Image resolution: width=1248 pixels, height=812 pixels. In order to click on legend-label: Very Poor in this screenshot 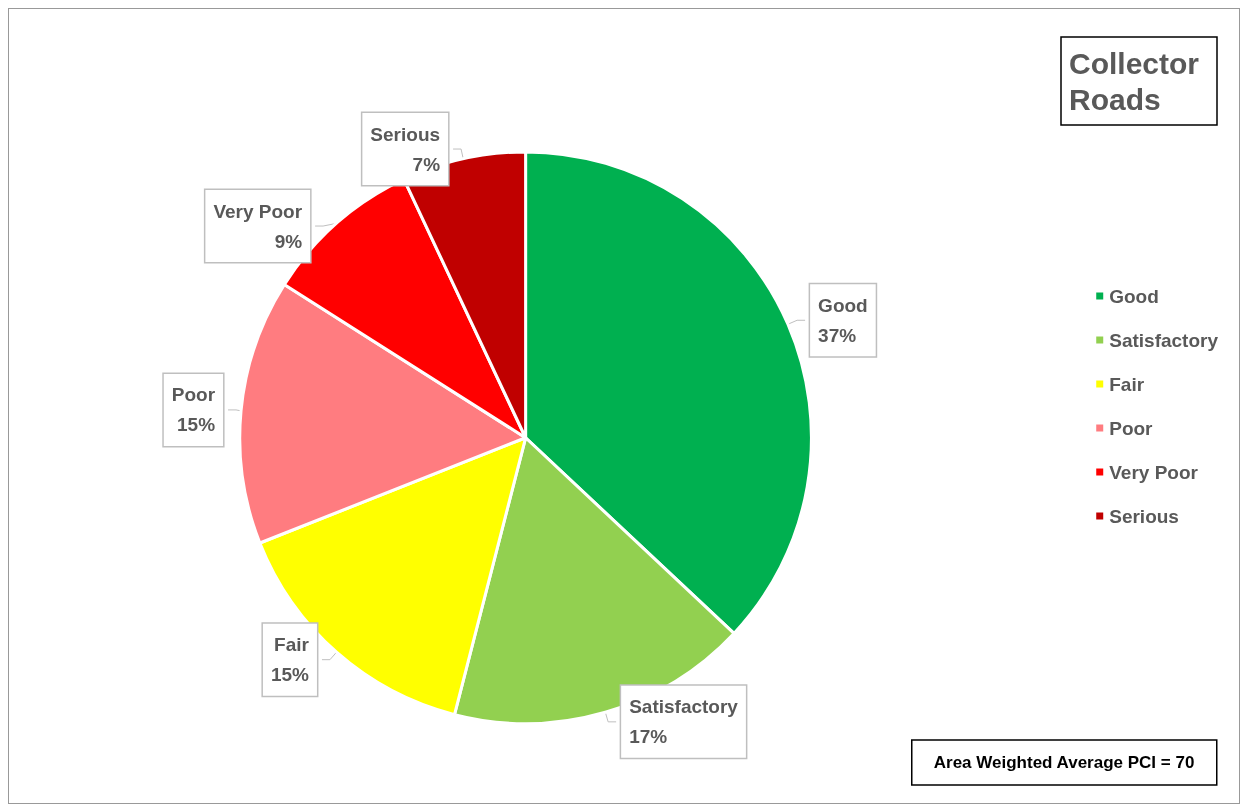, I will do `click(1154, 472)`.